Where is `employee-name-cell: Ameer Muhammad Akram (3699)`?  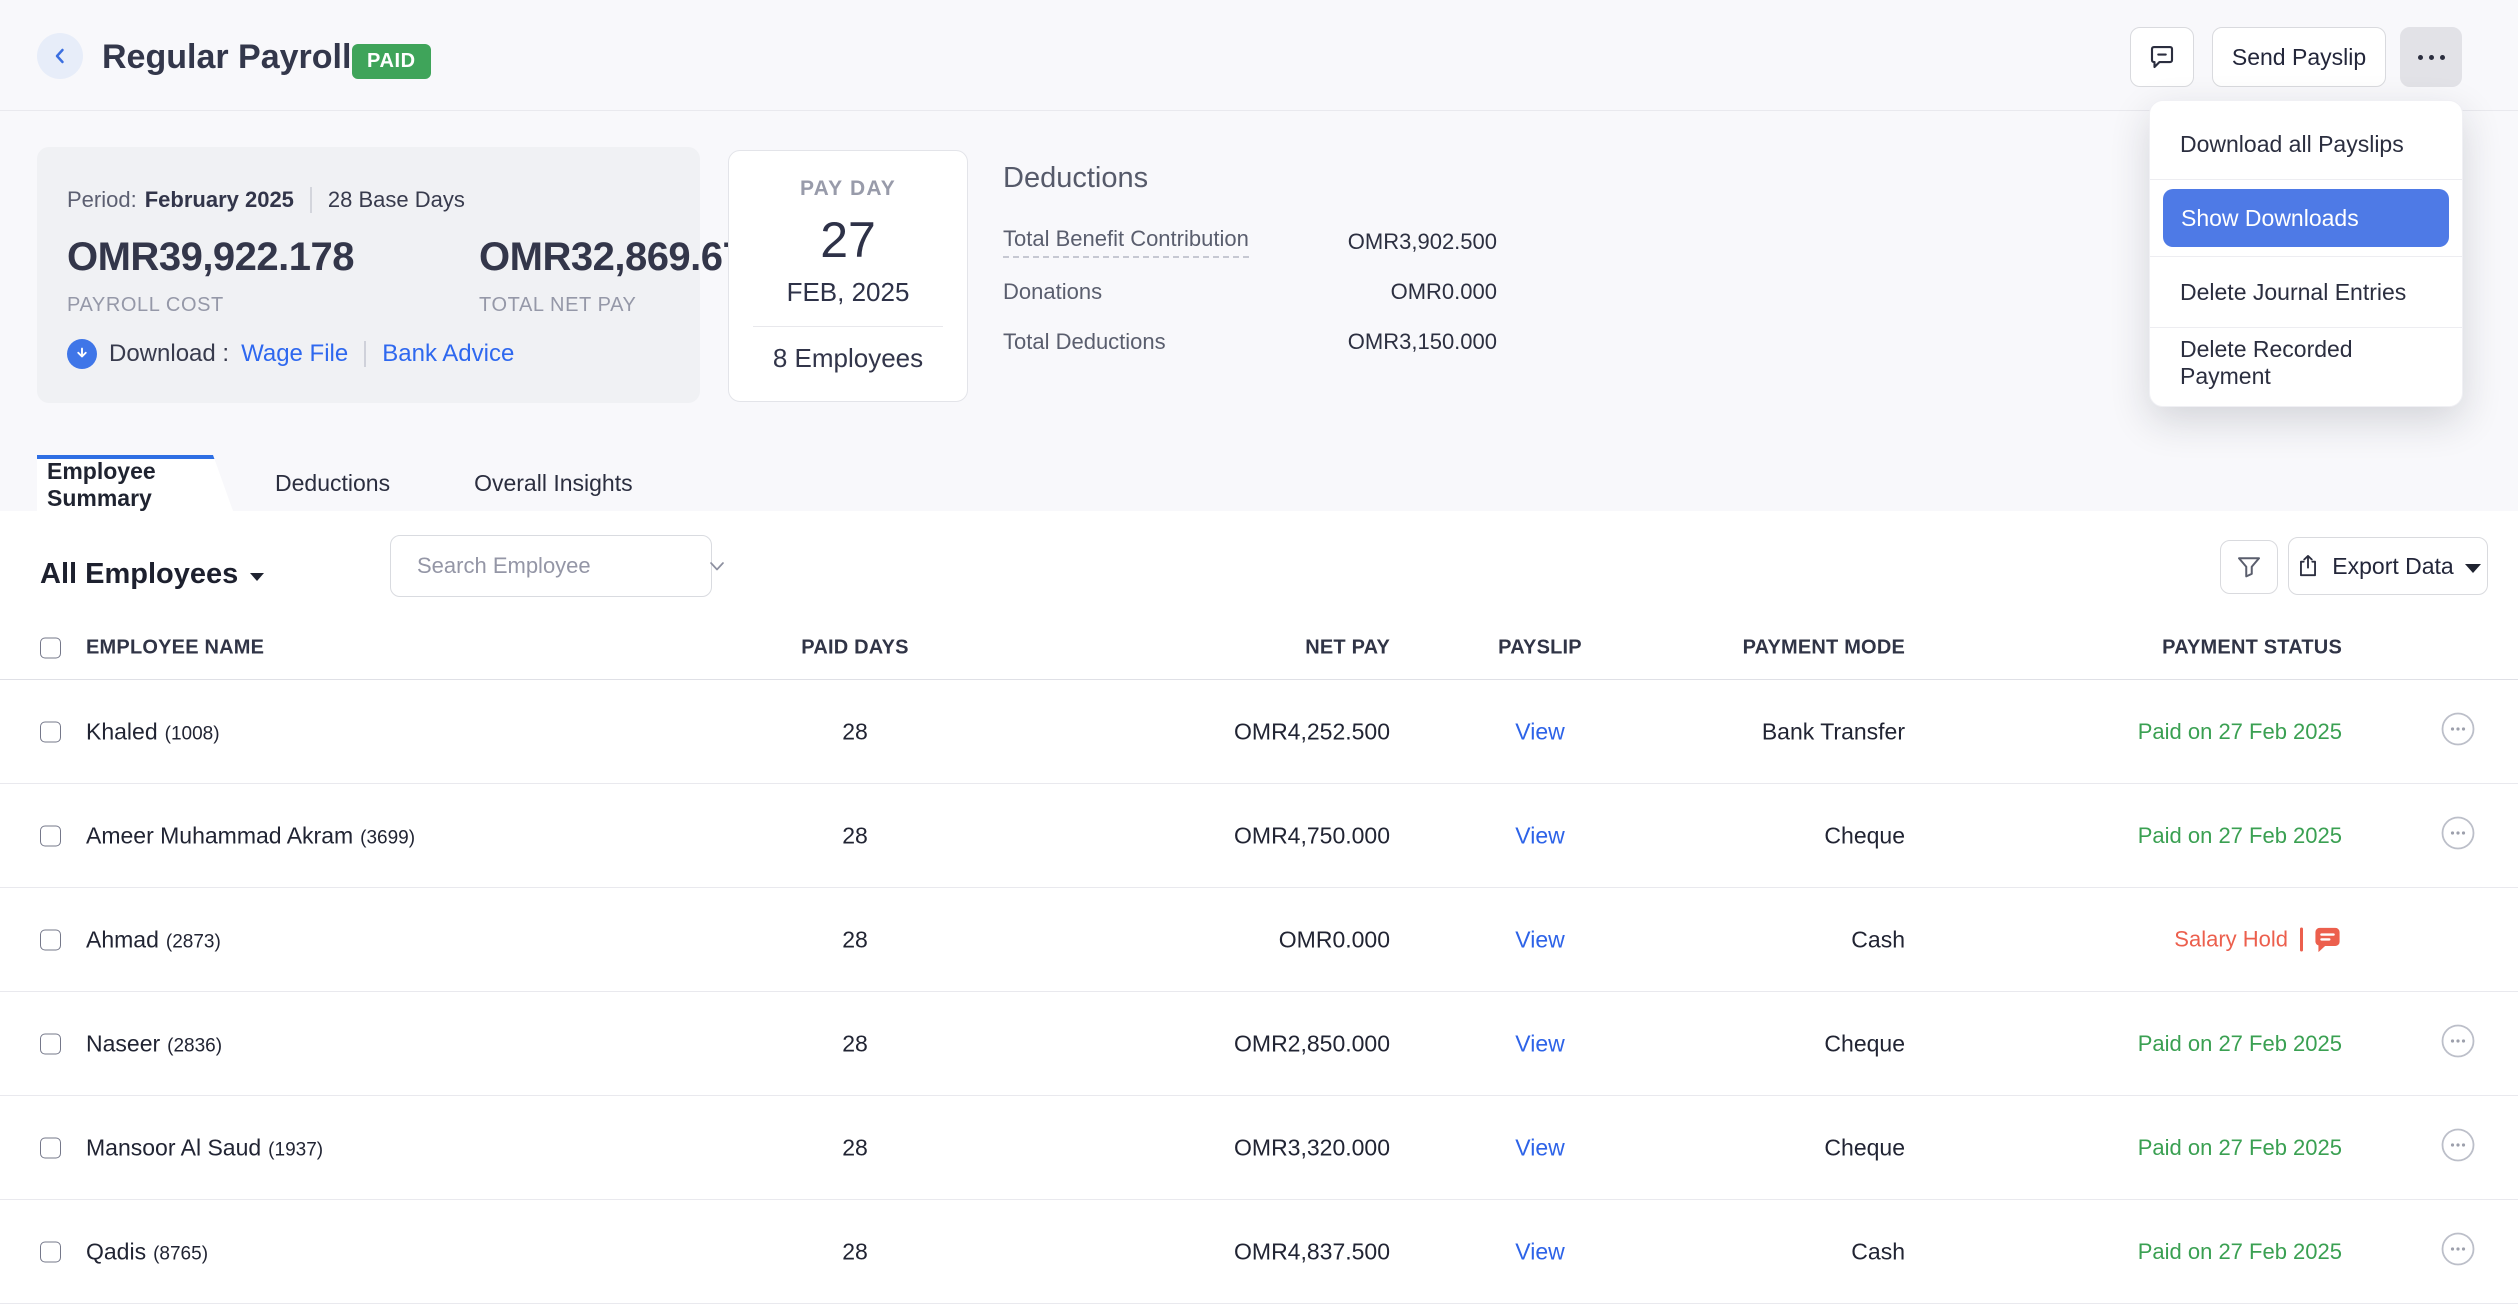
employee-name-cell: Ameer Muhammad Akram (3699) is located at coordinates (396, 835).